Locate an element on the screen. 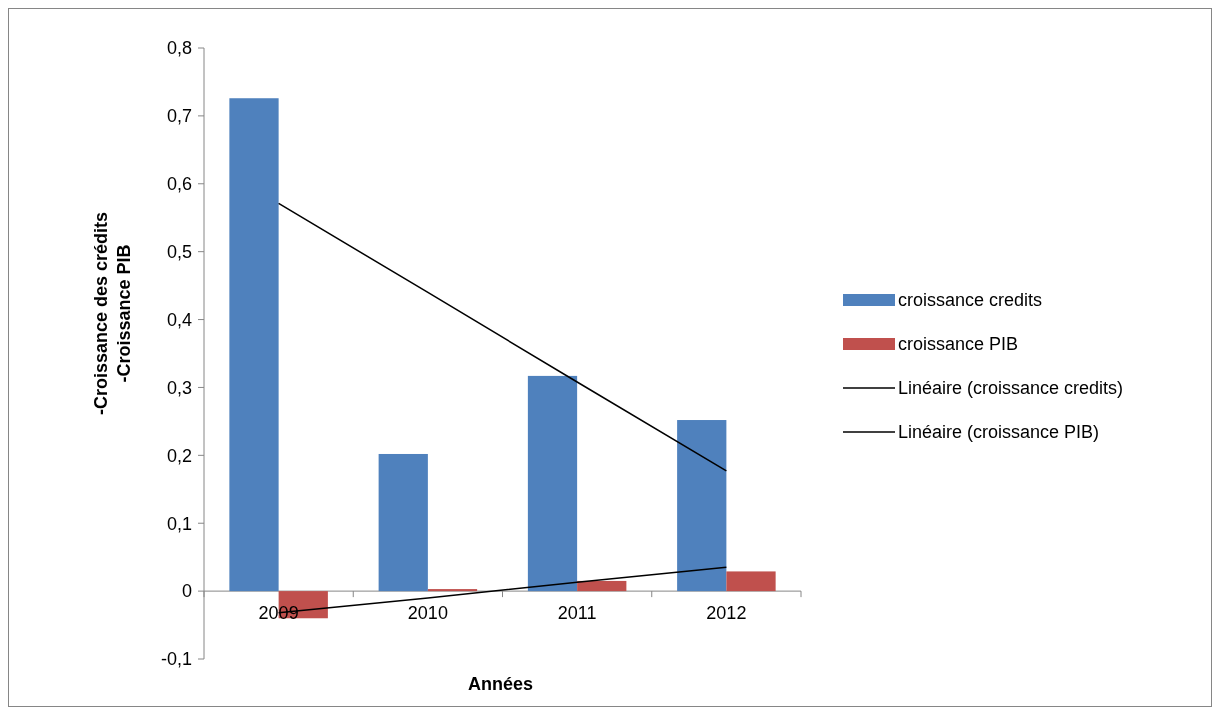 This screenshot has width=1220, height=715. x-tick-label: 2010 is located at coordinates (427, 613).